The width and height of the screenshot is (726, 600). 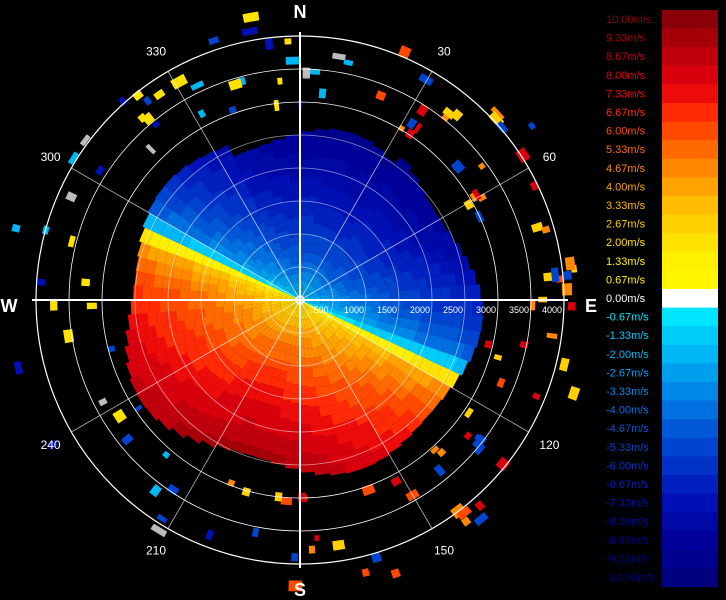 What do you see at coordinates (51, 157) in the screenshot?
I see `bearing-label: 300` at bounding box center [51, 157].